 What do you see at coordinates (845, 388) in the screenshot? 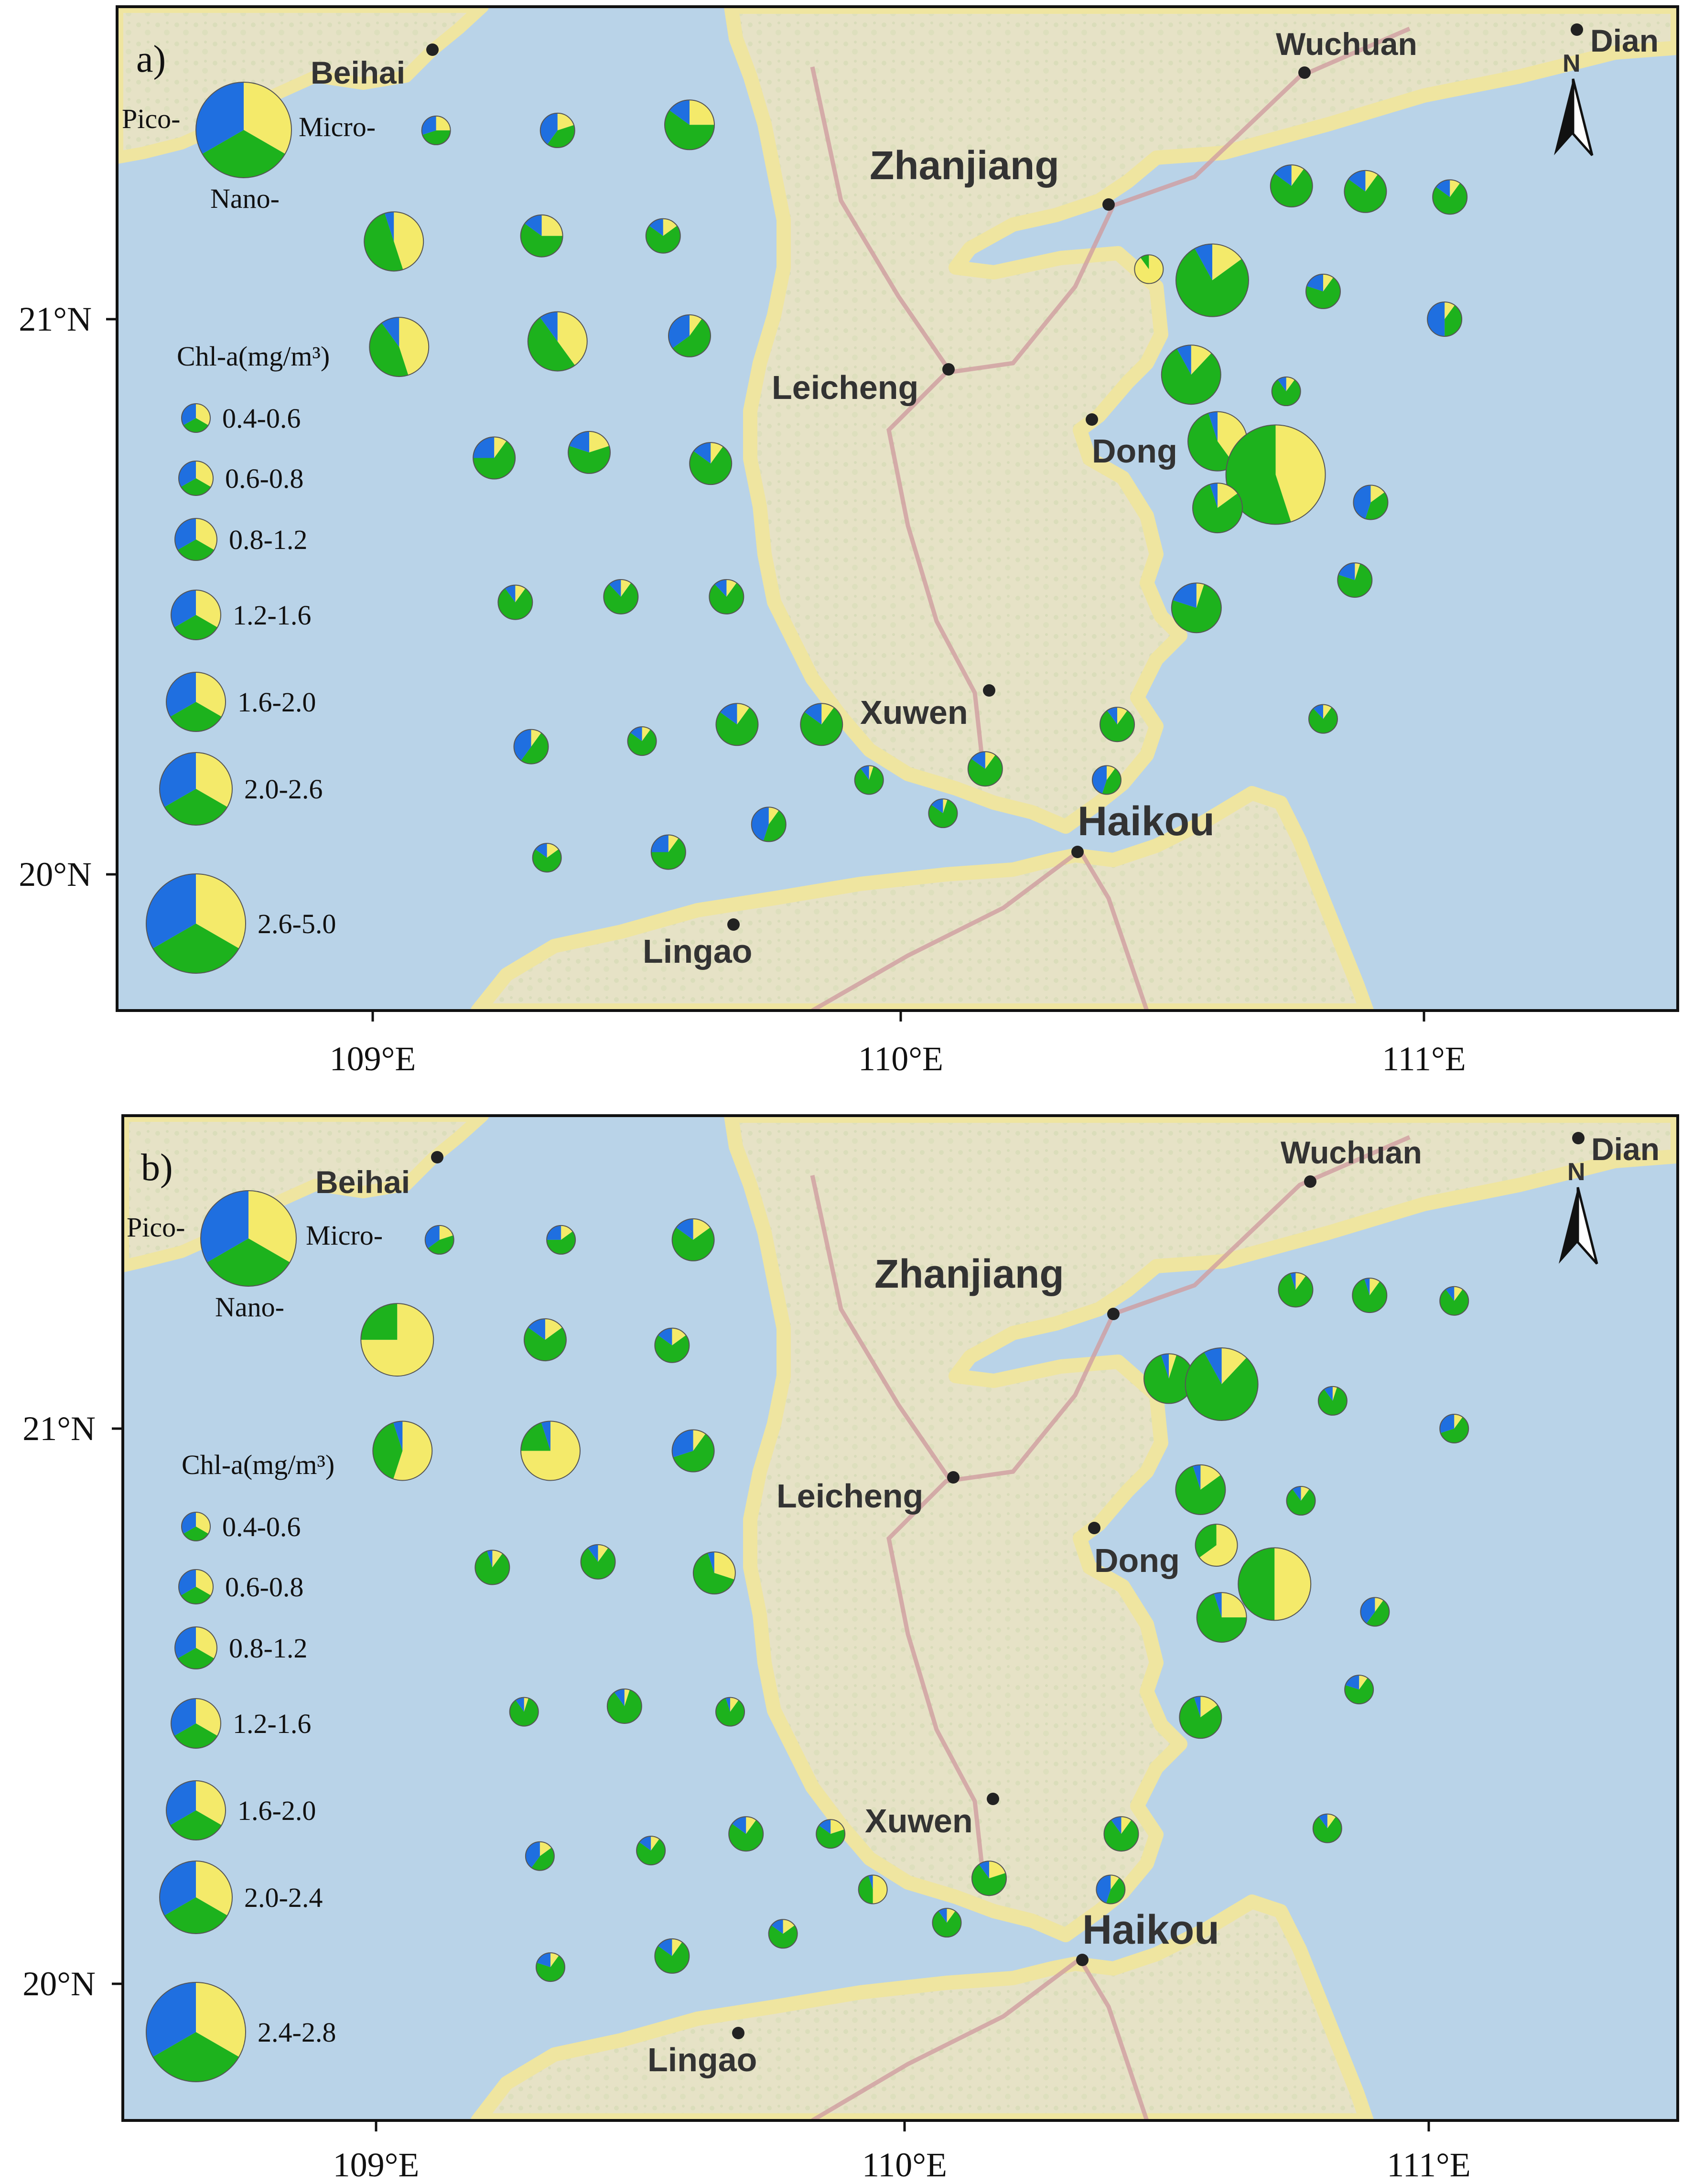
I see `label-leicheng-a: Leicheng` at bounding box center [845, 388].